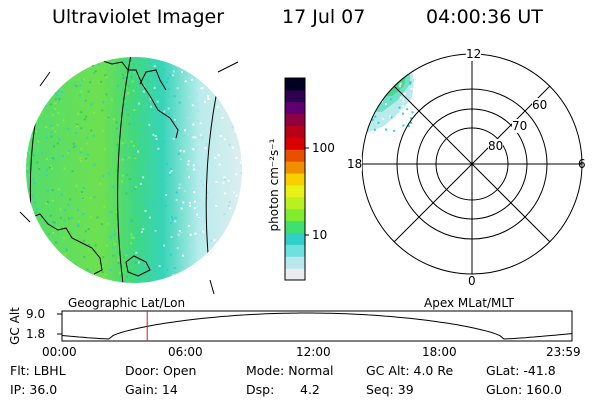  I want to click on timeline-xtick-0600: 06:00, so click(185, 352).